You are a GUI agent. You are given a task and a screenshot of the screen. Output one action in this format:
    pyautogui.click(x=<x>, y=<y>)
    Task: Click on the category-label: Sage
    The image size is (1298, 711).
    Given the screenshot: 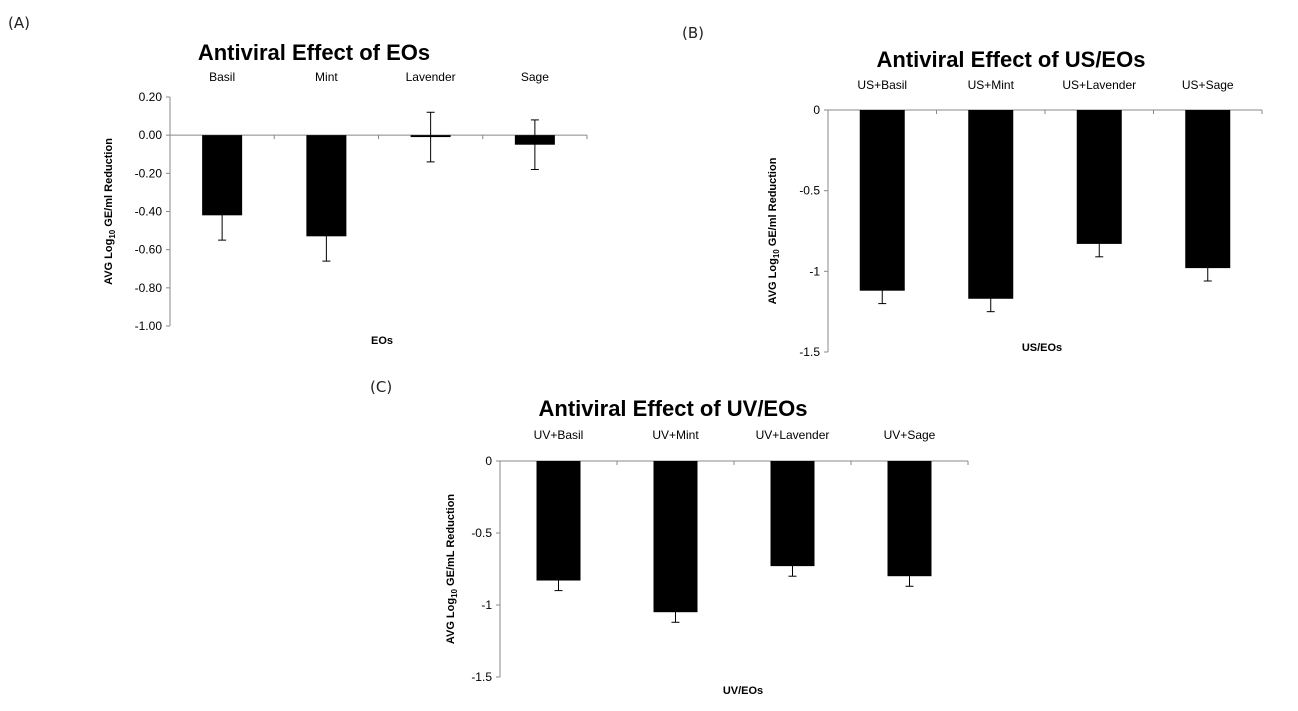 What is the action you would take?
    pyautogui.click(x=535, y=77)
    